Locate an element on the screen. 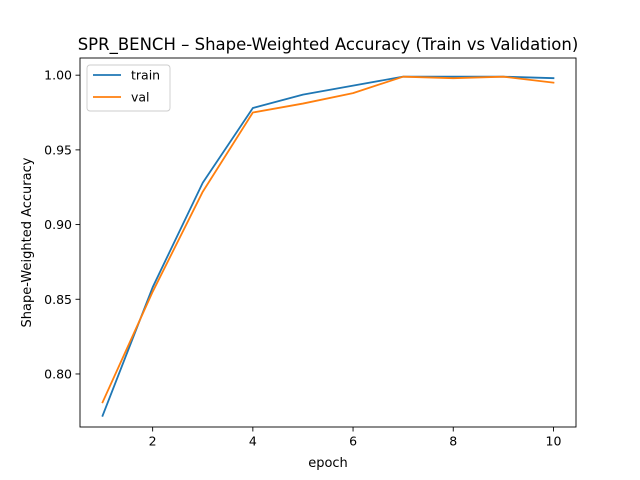 The height and width of the screenshot is (480, 640). x-axis-label: epoch is located at coordinates (328, 463).